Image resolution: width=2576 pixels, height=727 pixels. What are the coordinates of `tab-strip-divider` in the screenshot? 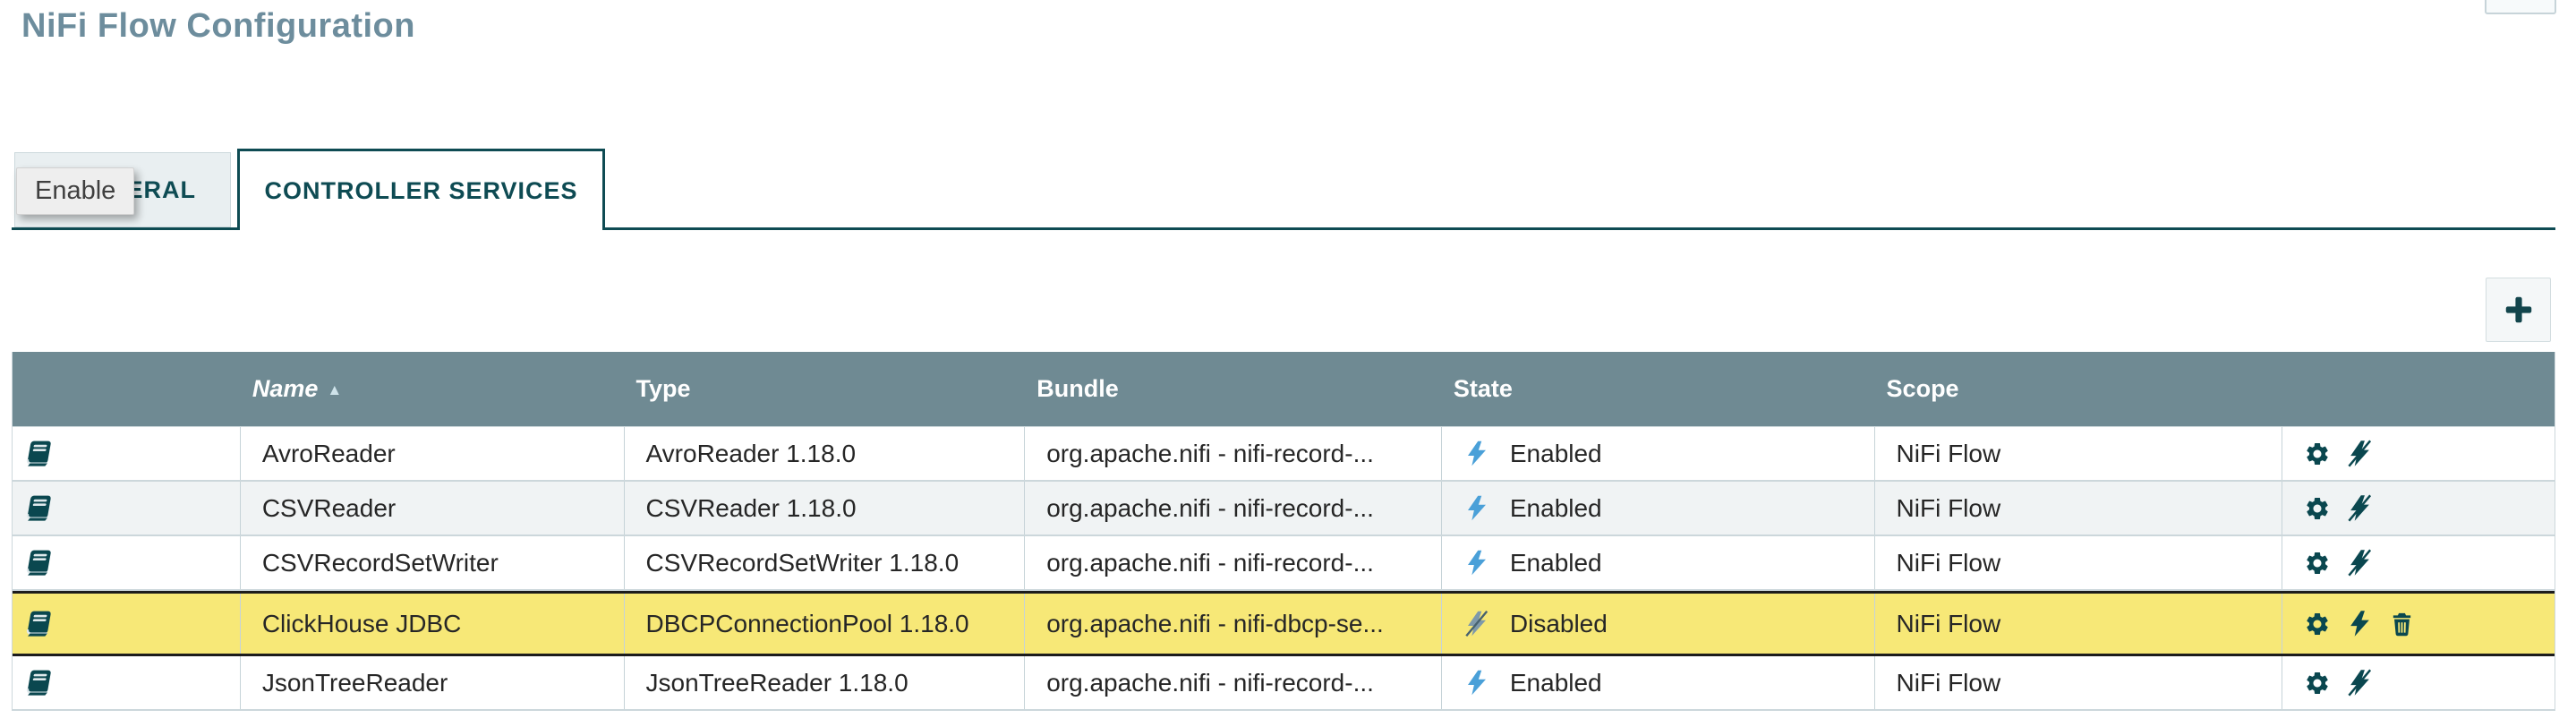 It's located at (1283, 228).